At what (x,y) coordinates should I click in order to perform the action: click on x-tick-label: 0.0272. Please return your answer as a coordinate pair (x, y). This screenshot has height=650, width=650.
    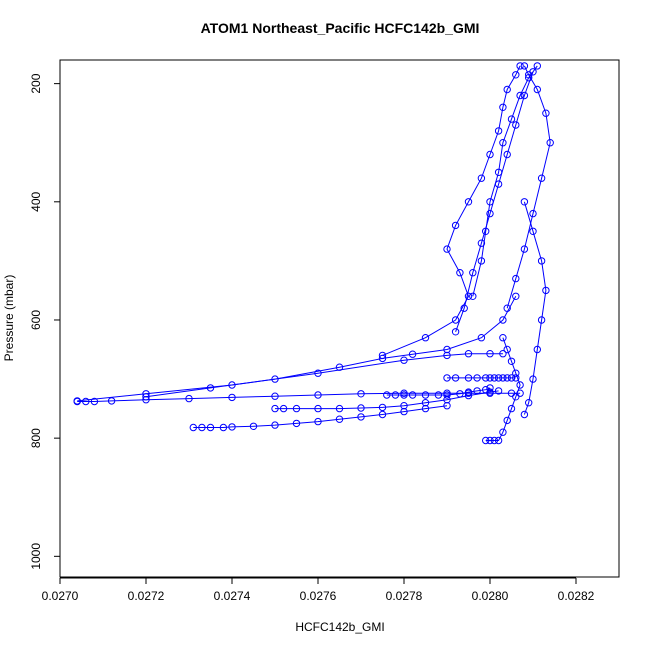
    Looking at the image, I should click on (146, 596).